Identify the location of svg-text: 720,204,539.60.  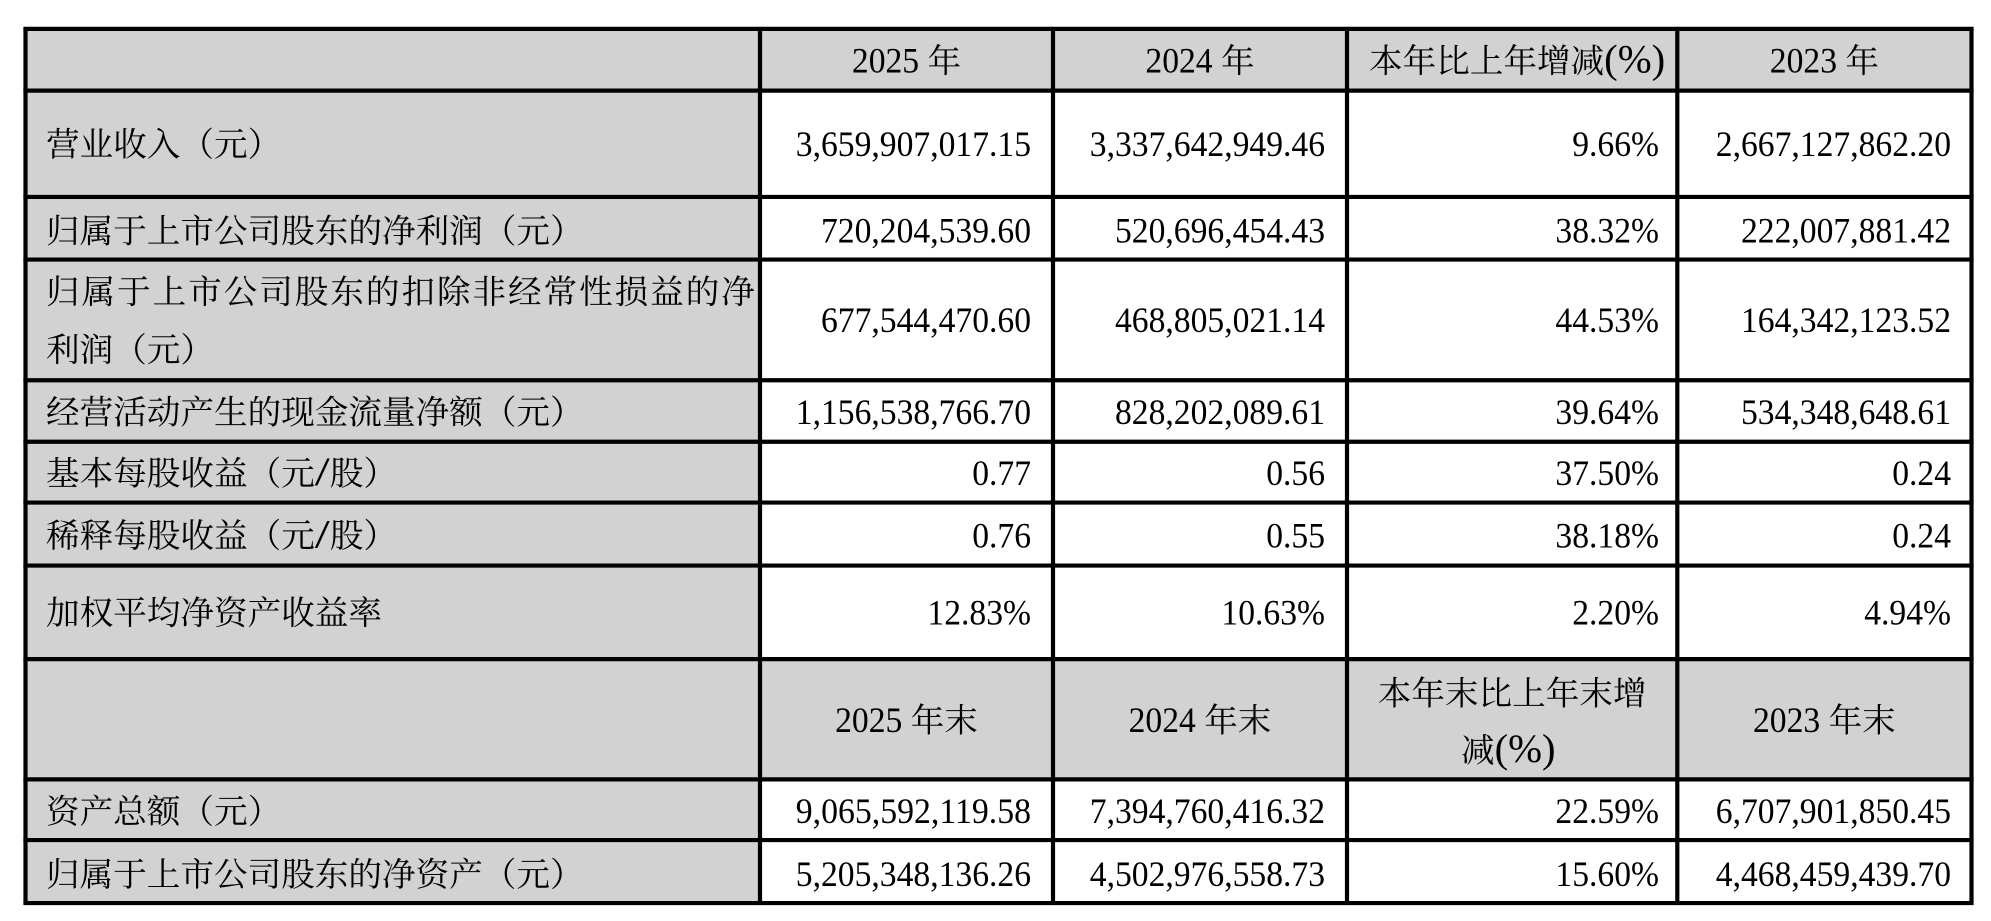
(926, 231).